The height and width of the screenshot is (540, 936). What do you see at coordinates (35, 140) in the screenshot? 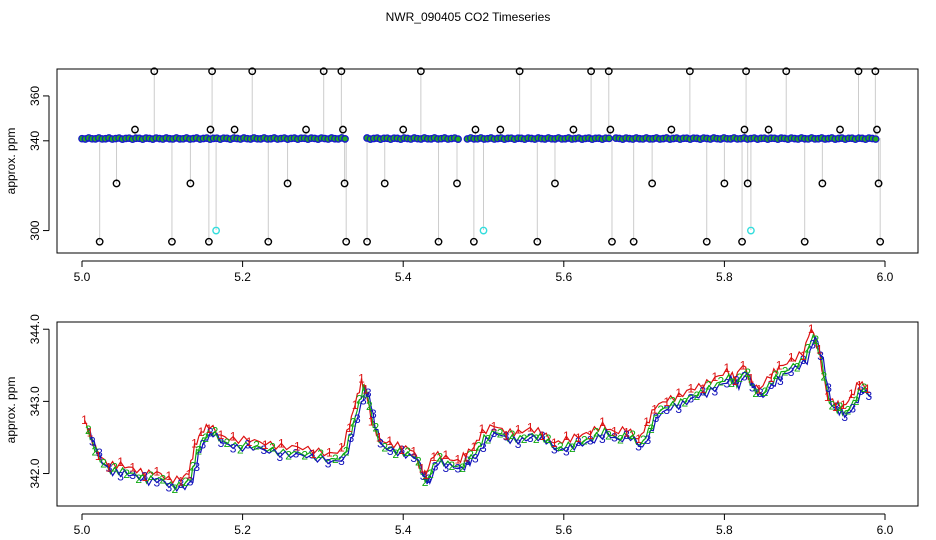
I see `top-y-tick-label: 340` at bounding box center [35, 140].